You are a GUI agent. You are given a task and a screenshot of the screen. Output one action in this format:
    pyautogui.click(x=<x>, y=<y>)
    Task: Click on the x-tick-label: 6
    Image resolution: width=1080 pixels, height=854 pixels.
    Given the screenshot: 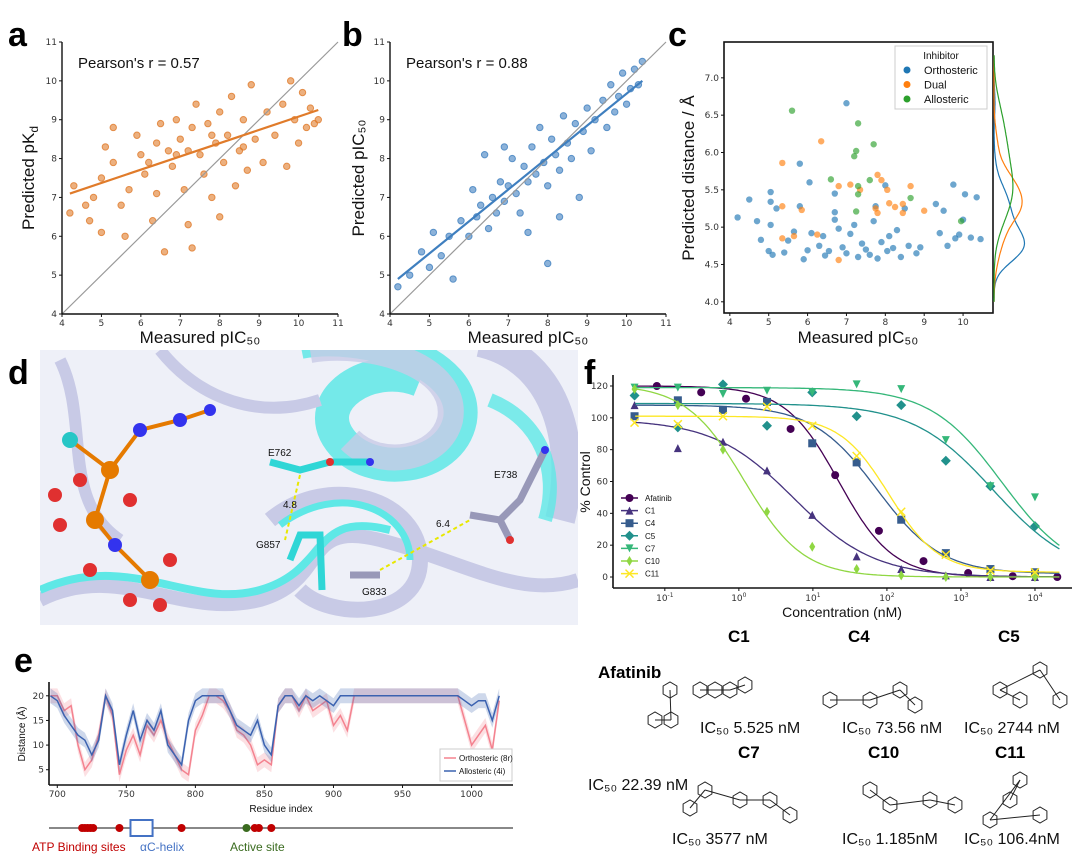 What is the action you would take?
    pyautogui.click(x=808, y=323)
    